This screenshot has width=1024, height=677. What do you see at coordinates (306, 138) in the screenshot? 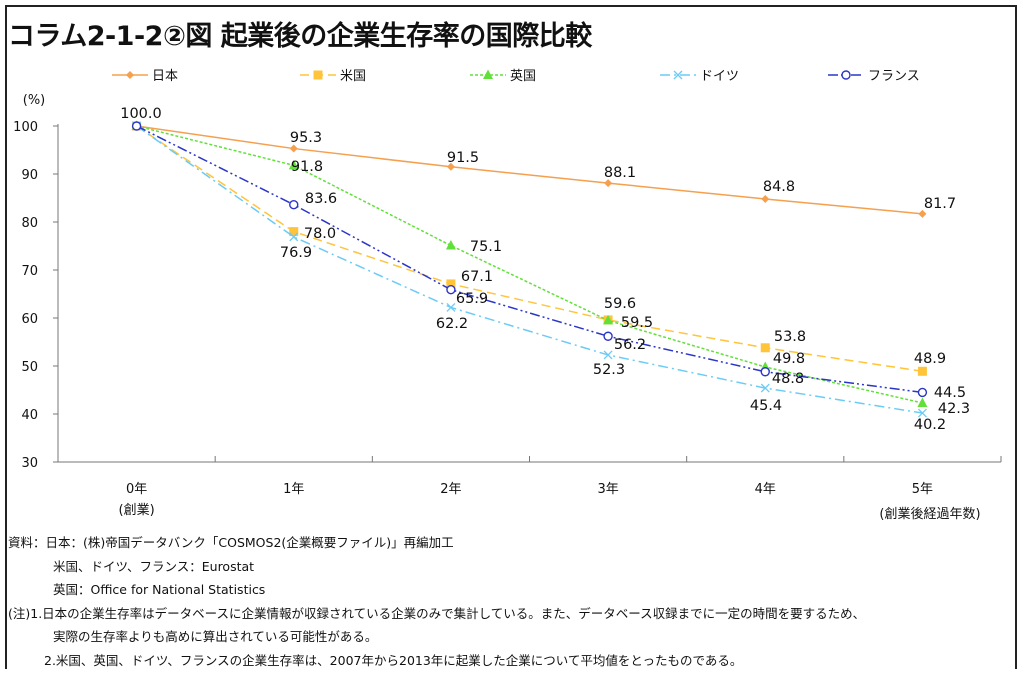
I see `data-label: 95.3` at bounding box center [306, 138].